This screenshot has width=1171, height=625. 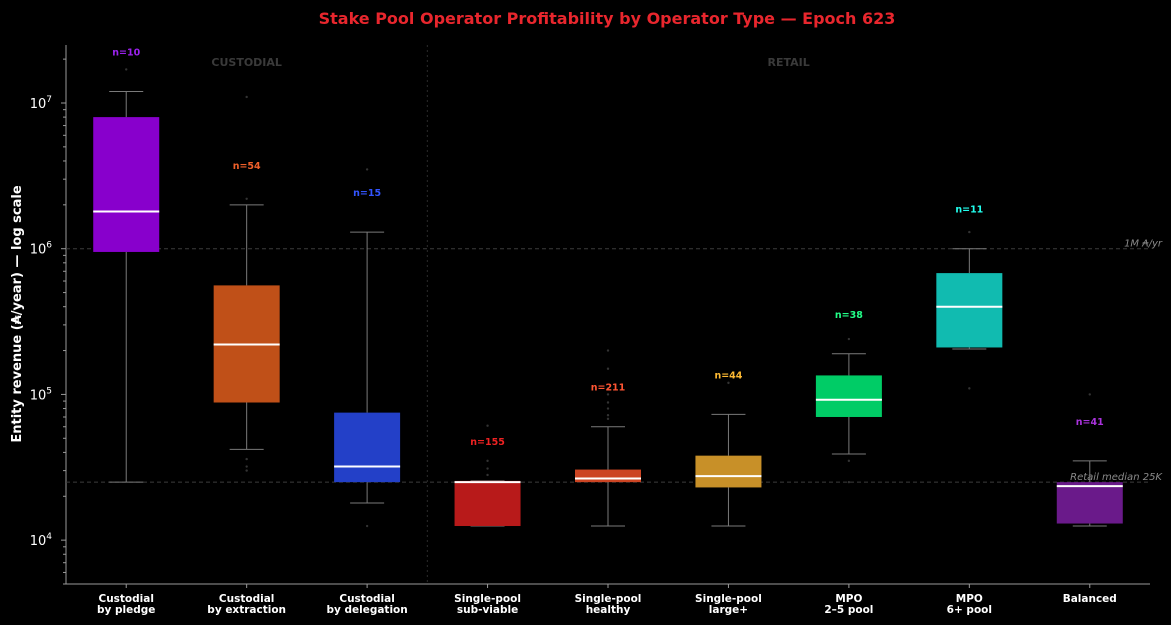 What do you see at coordinates (849, 315) in the screenshot?
I see `sample-count-label: n=38` at bounding box center [849, 315].